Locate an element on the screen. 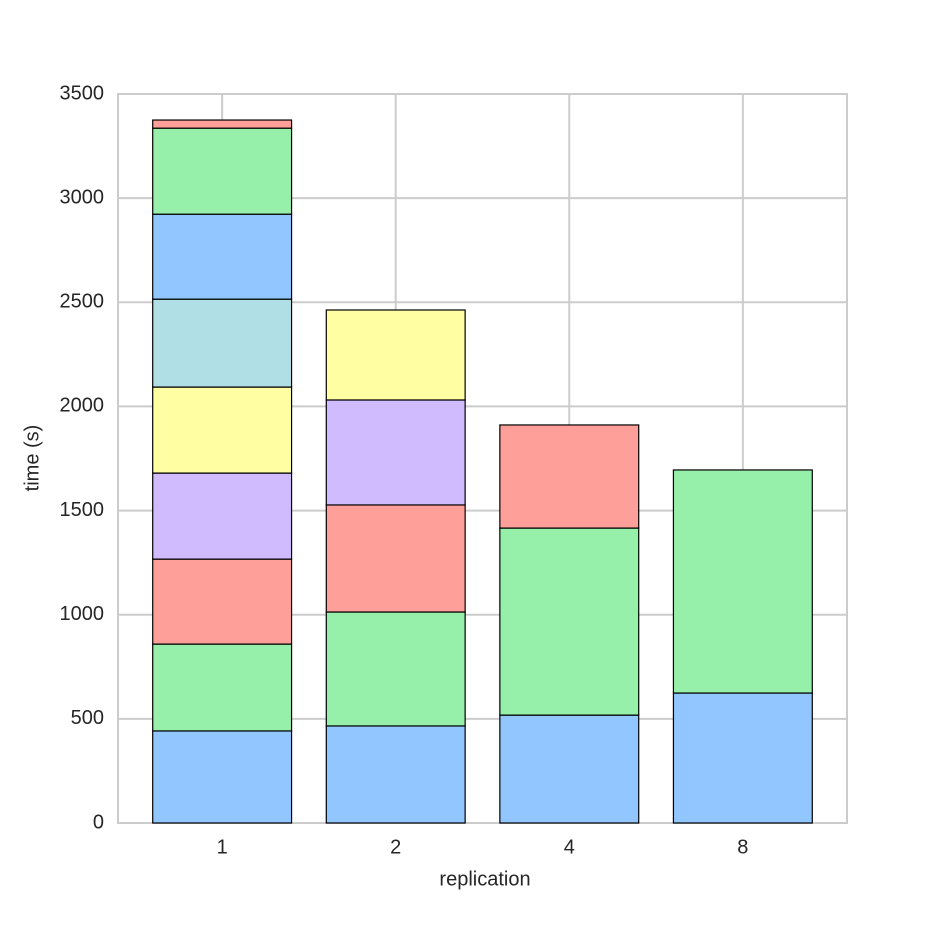 The width and height of the screenshot is (942, 947). x-tick-label: 2 is located at coordinates (395, 847).